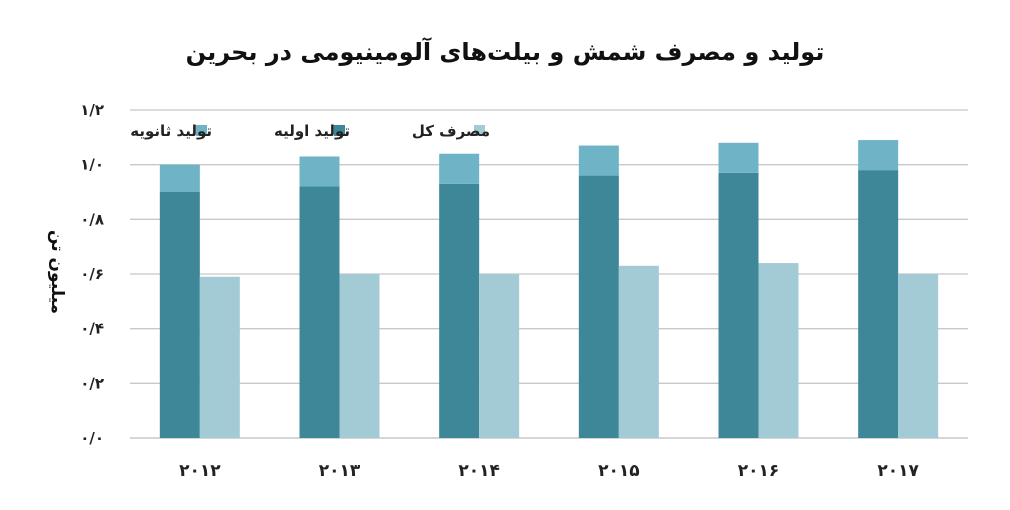 The height and width of the screenshot is (510, 1010). I want to click on legend: تولید ثانویه تولید اولیه مصرف کل, so click(310, 131).